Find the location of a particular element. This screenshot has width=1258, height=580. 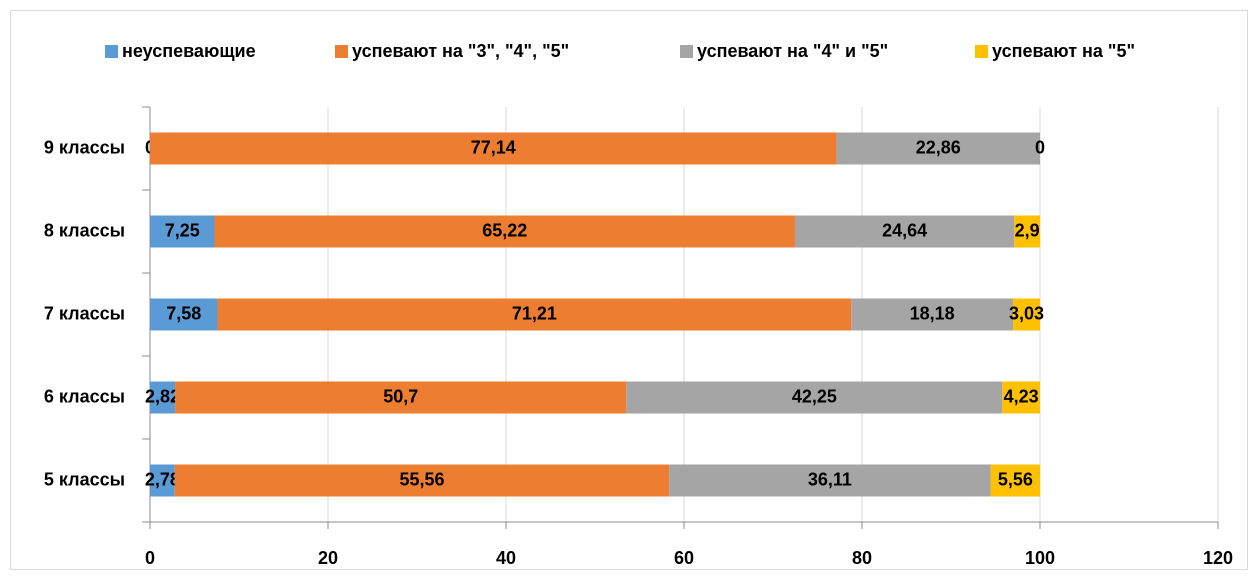

data-label: 36,11 is located at coordinates (830, 479).